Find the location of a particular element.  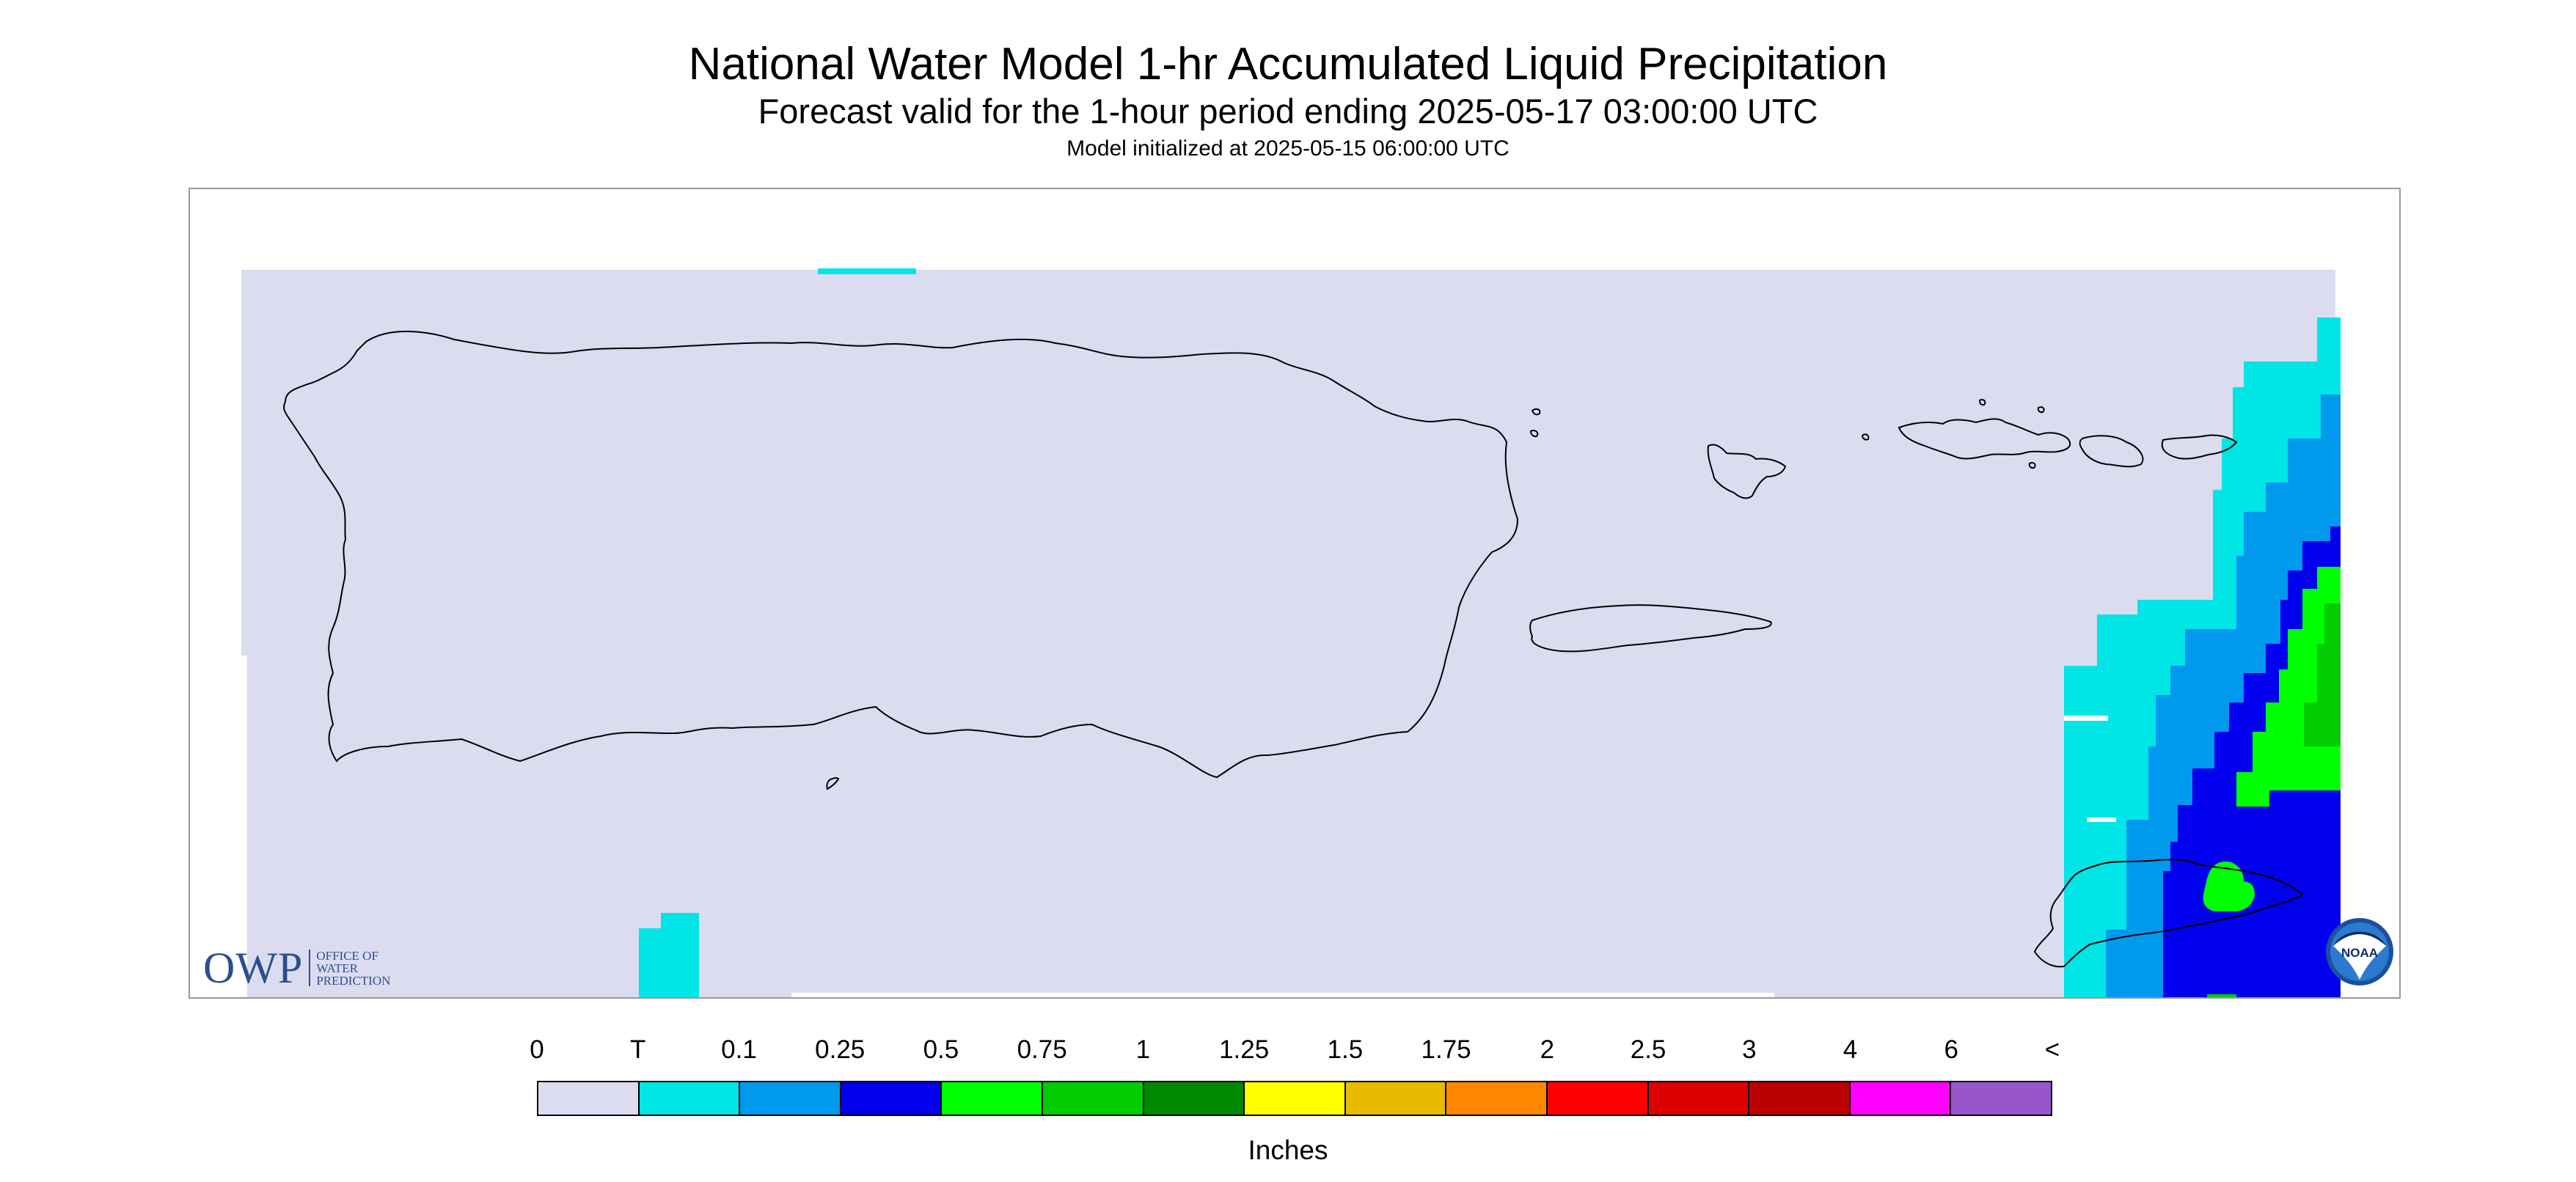

noaa-logo-text: NOAA is located at coordinates (2359, 953).